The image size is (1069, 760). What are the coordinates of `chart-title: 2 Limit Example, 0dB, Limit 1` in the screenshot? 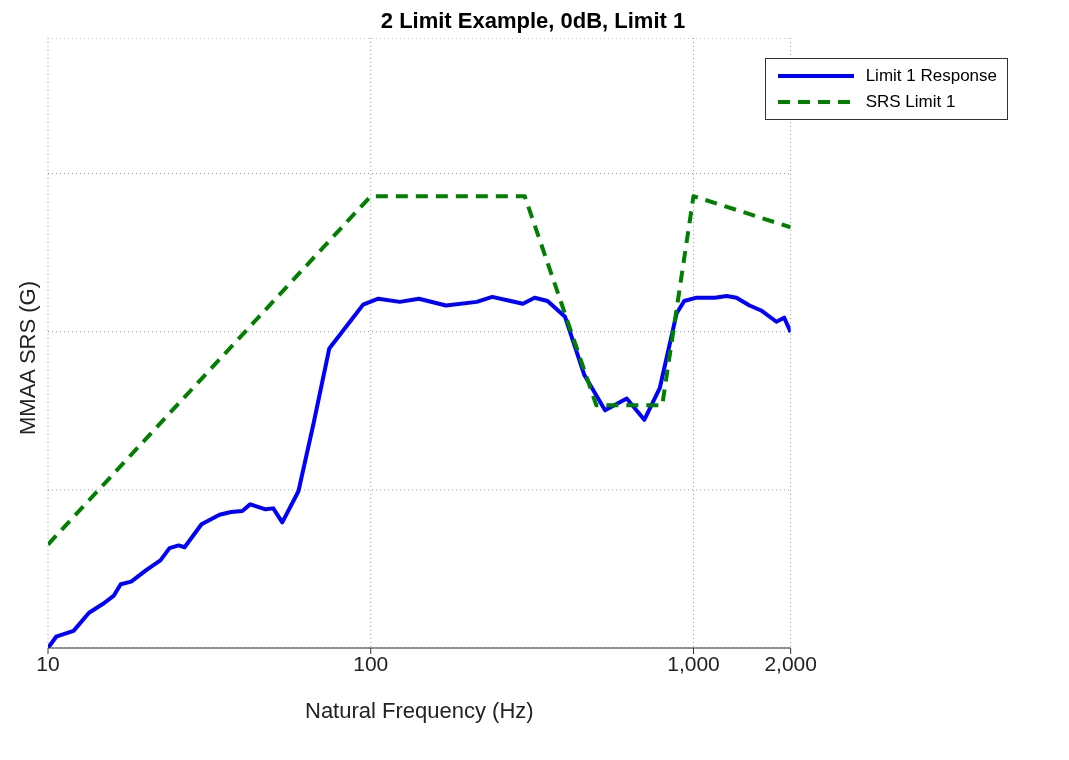 It's located at (533, 21).